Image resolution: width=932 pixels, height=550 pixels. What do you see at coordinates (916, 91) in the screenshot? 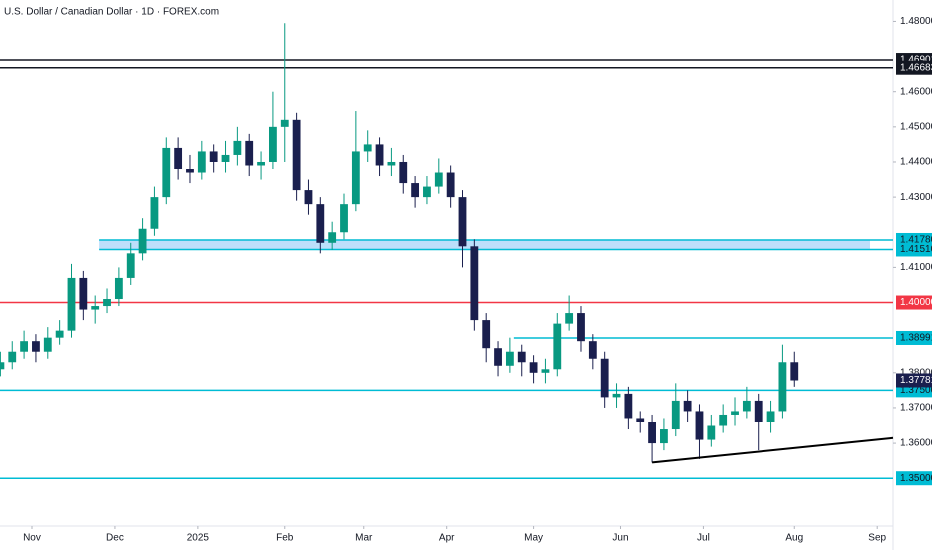
I see `y-tick-label: 1.46000` at bounding box center [916, 91].